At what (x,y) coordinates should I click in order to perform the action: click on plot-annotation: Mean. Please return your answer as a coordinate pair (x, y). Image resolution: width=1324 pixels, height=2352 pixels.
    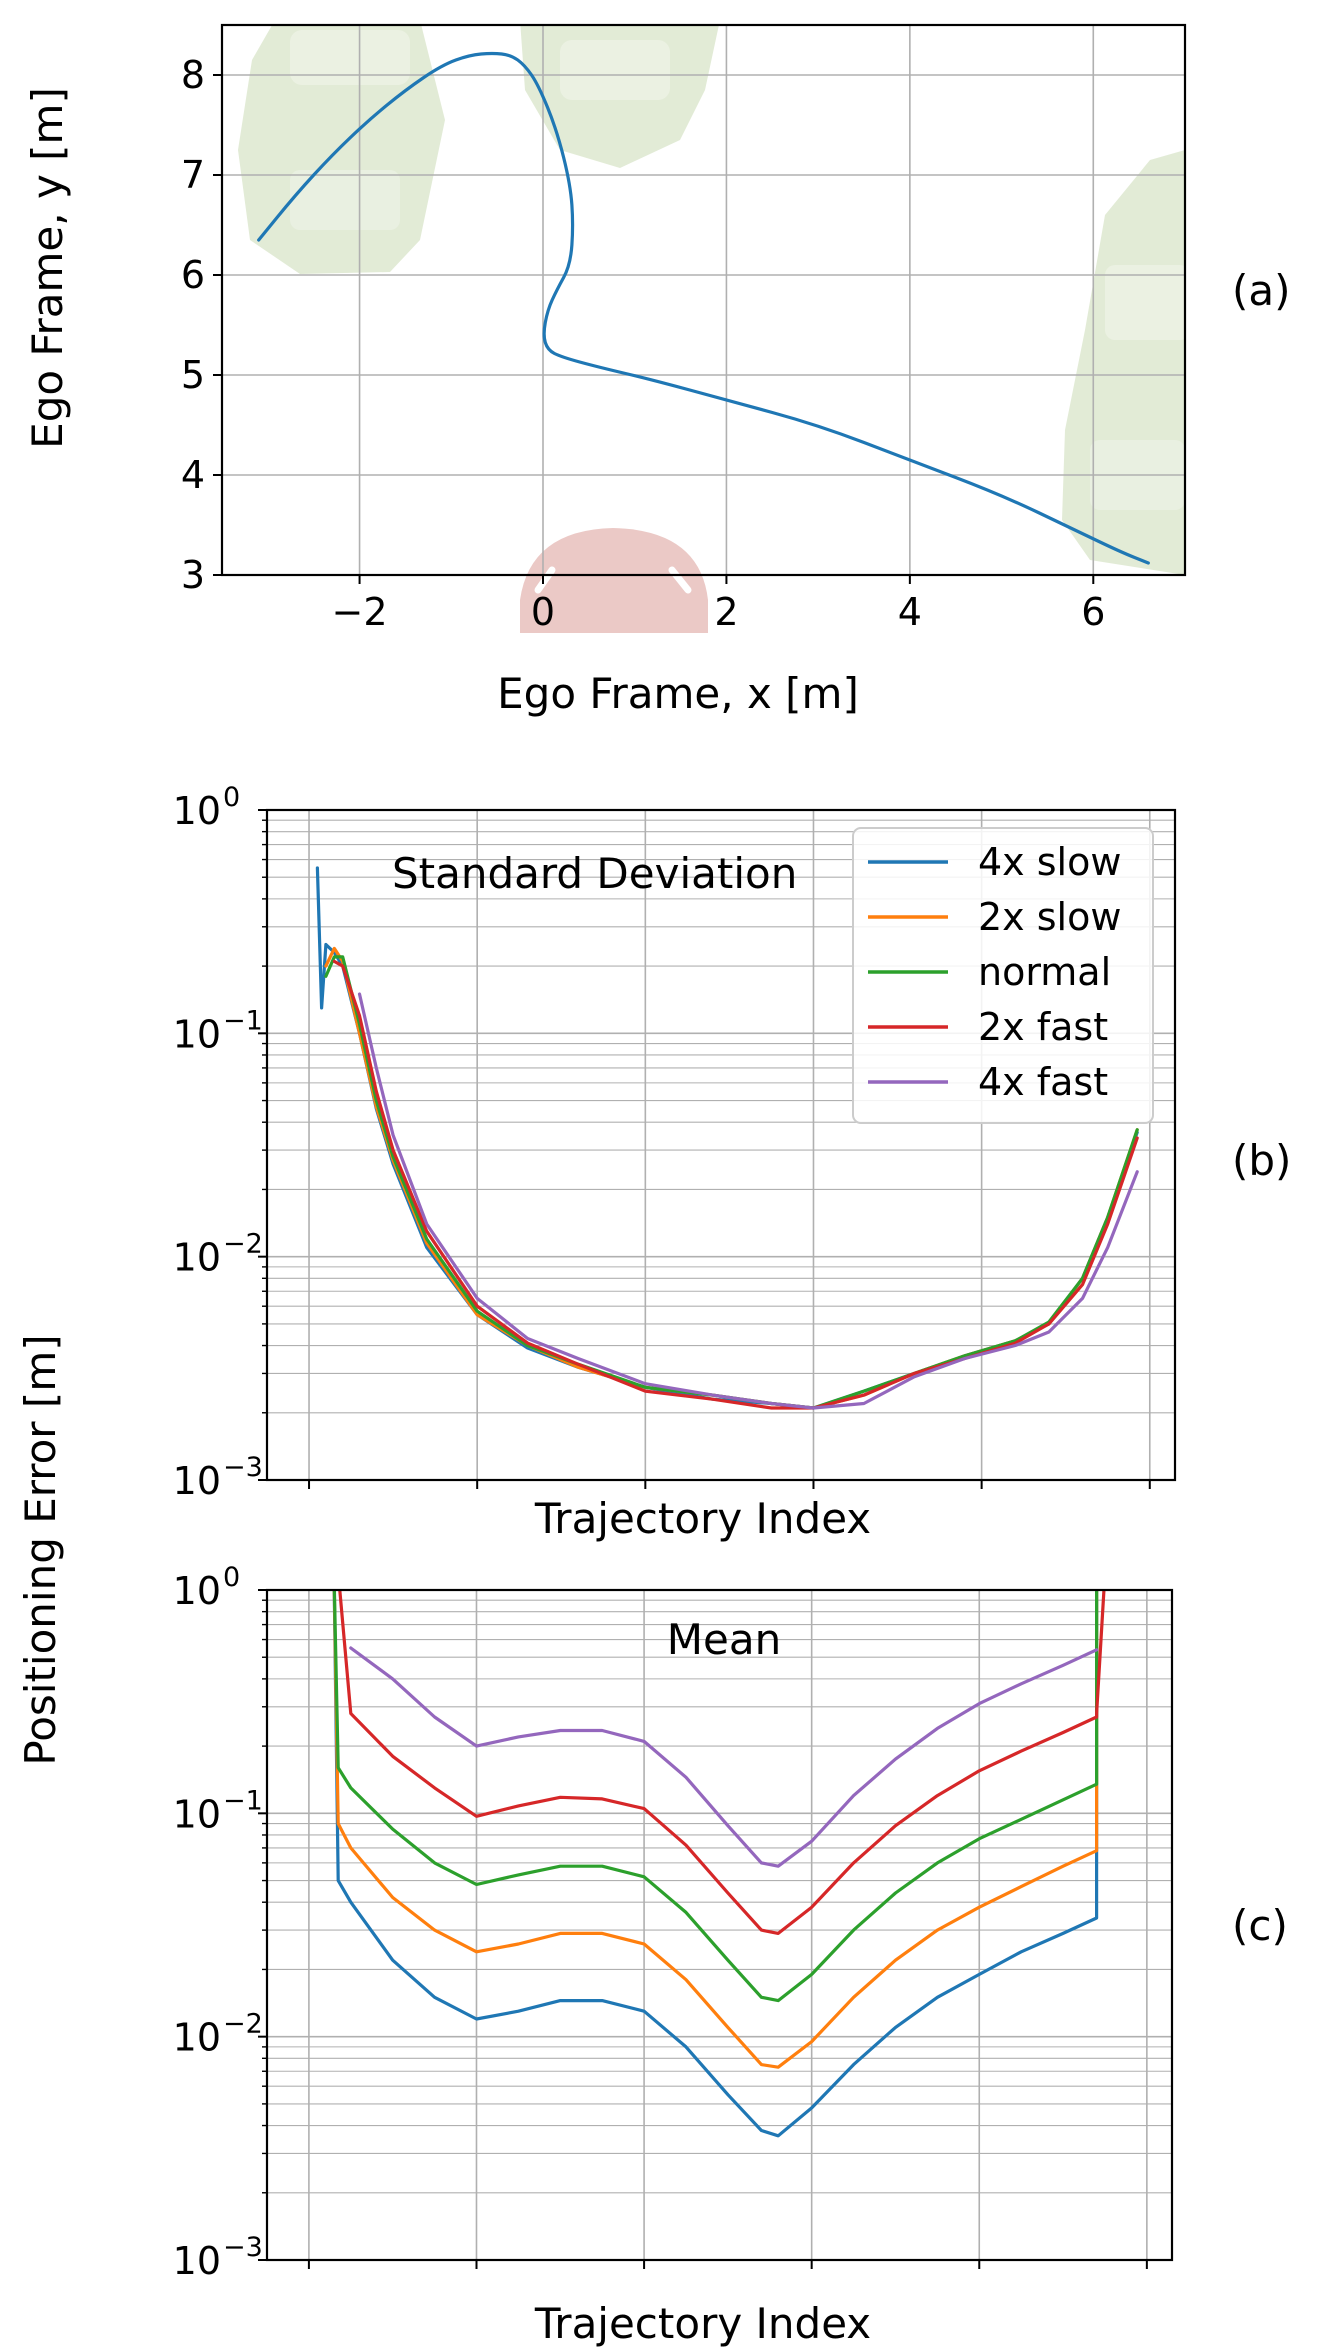
    Looking at the image, I should click on (724, 1639).